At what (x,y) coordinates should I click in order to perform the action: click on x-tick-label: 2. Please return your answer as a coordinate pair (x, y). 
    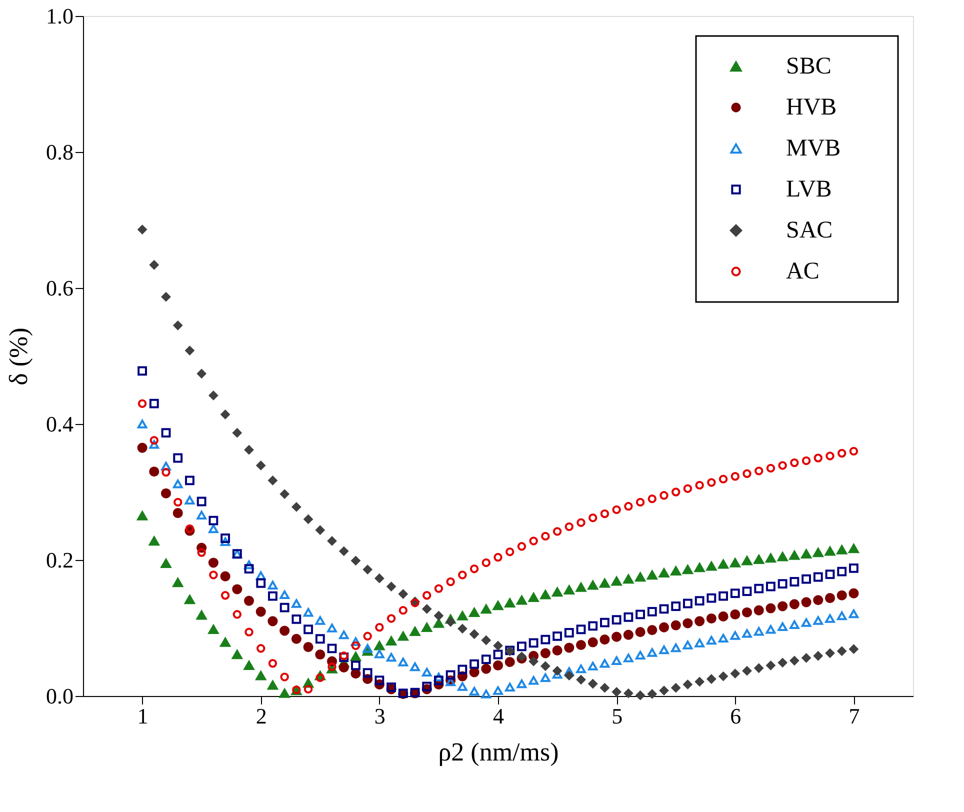
    Looking at the image, I should click on (261, 716).